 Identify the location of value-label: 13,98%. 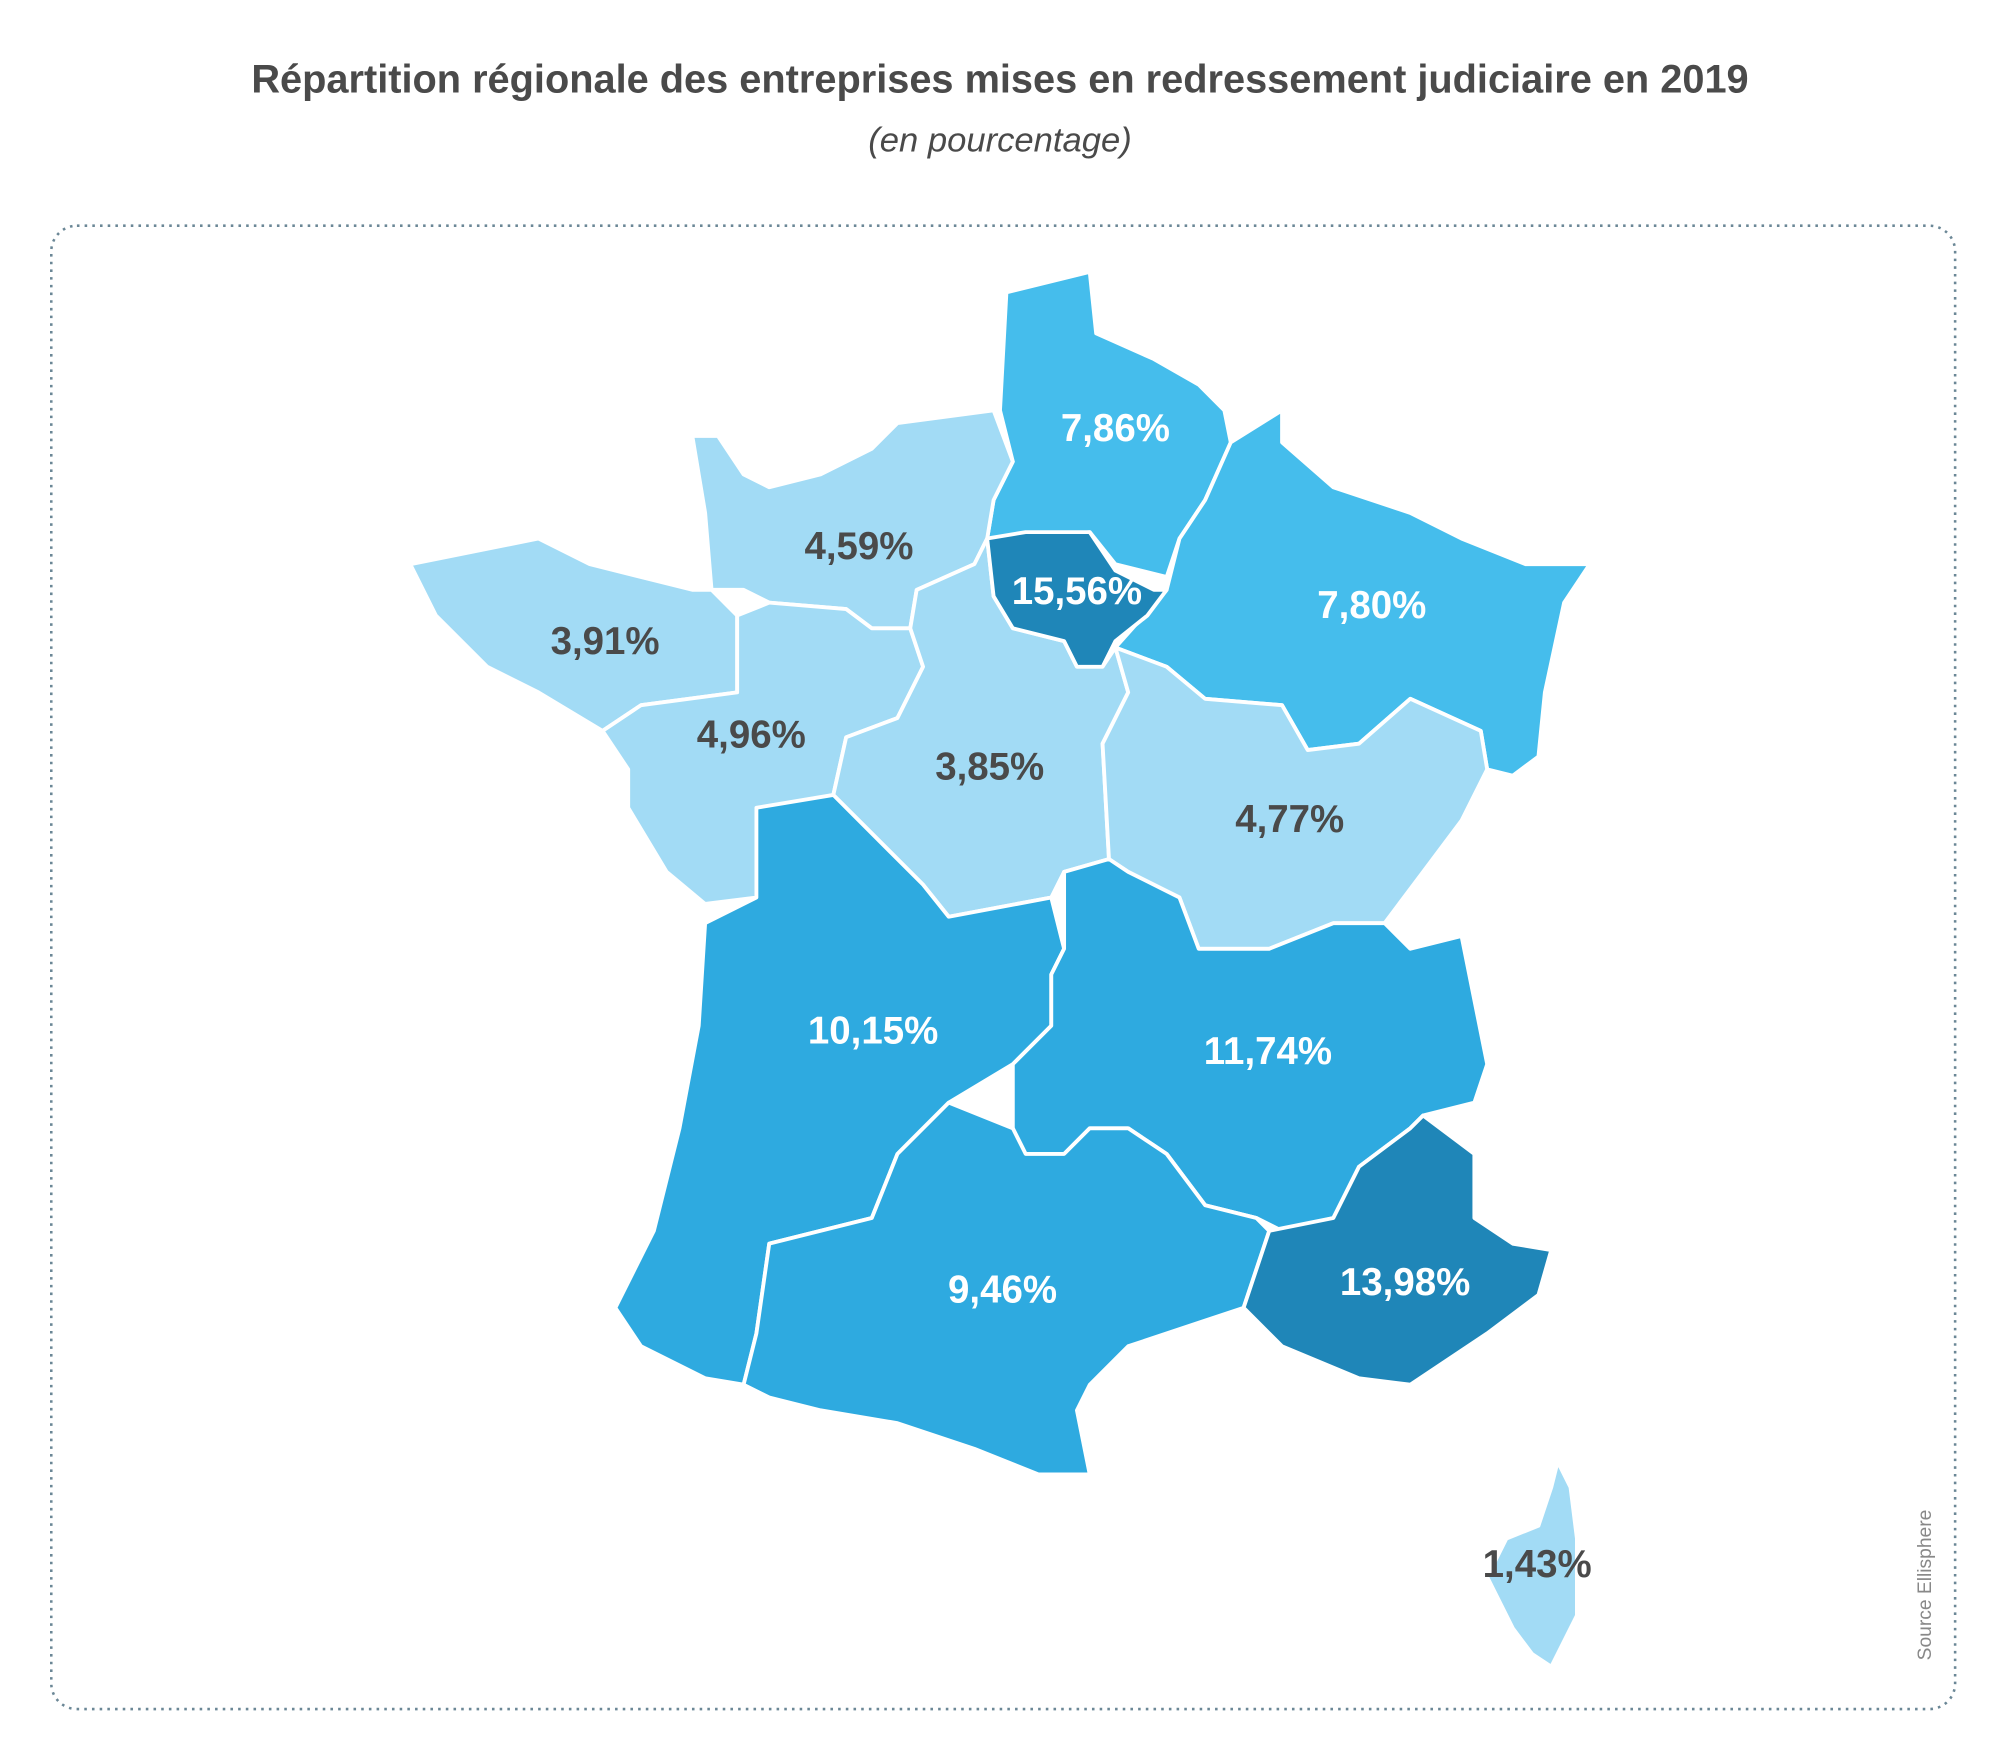
(1405, 1282).